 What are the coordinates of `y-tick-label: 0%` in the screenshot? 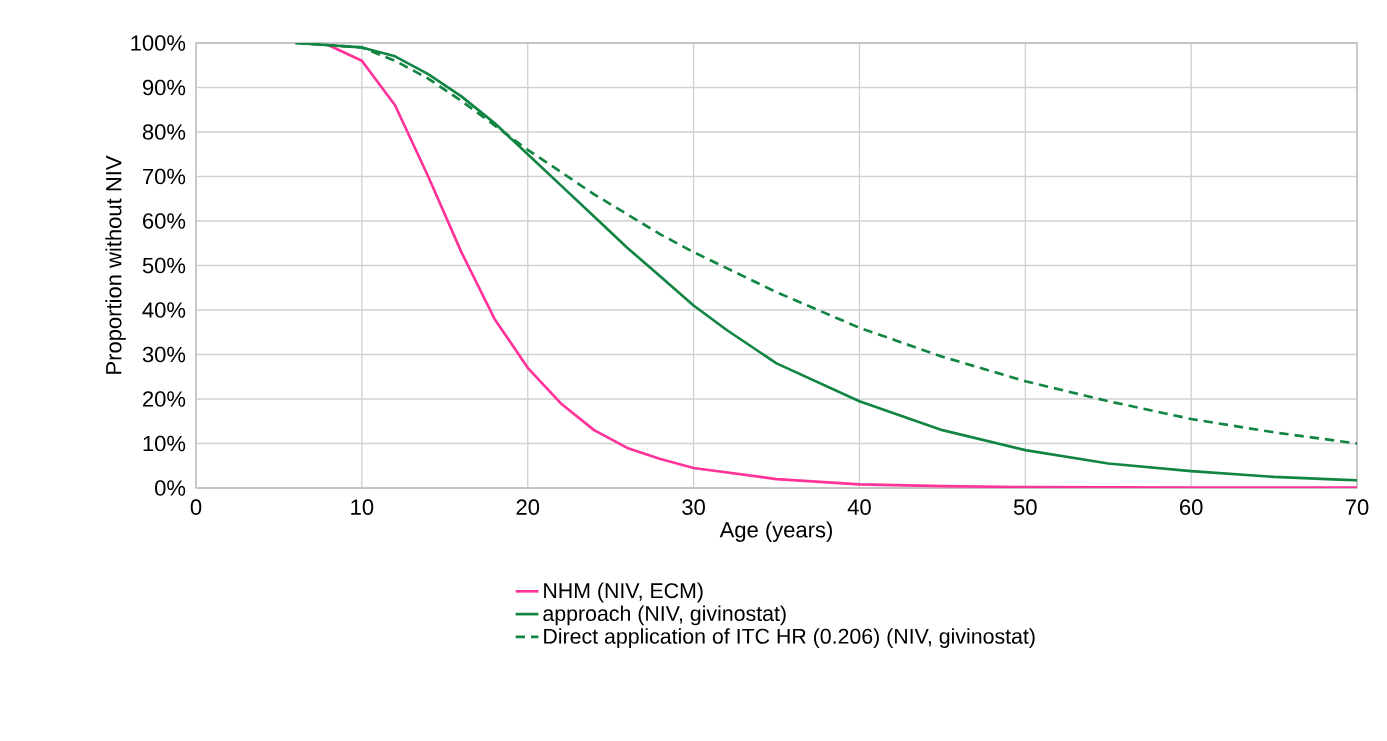 It's located at (170, 488).